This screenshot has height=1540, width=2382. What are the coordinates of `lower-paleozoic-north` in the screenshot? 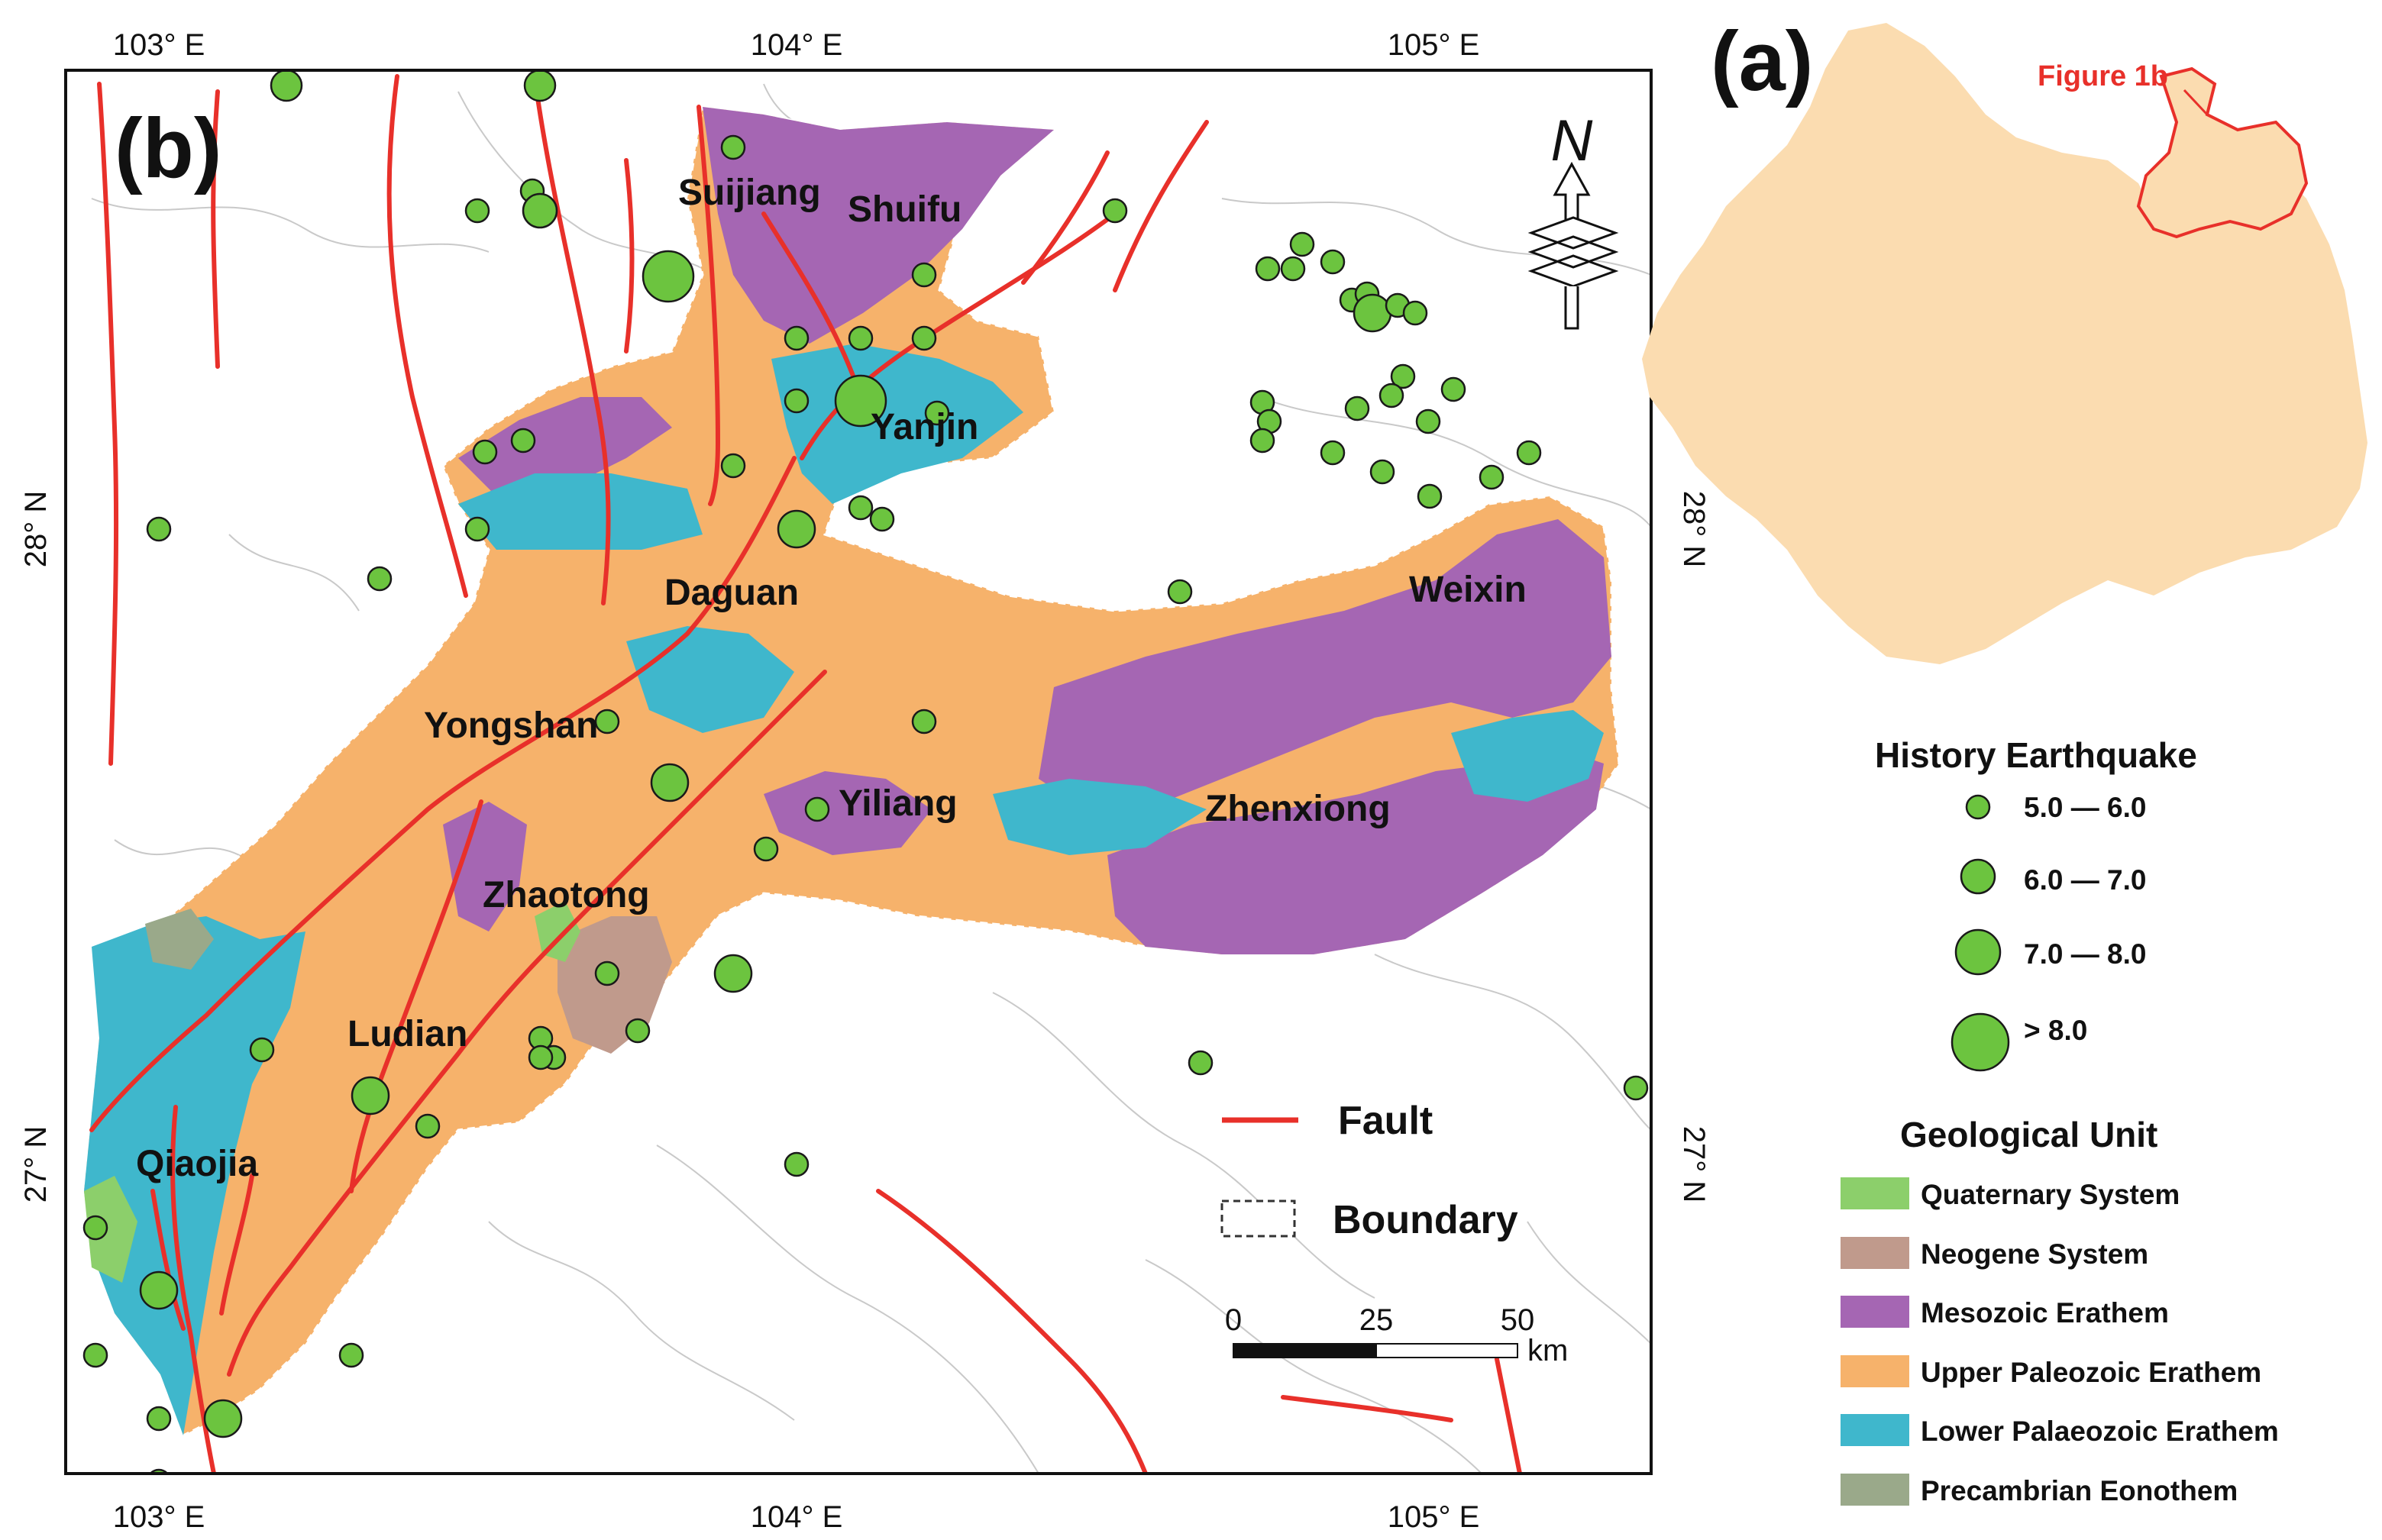 It's located at (897, 424).